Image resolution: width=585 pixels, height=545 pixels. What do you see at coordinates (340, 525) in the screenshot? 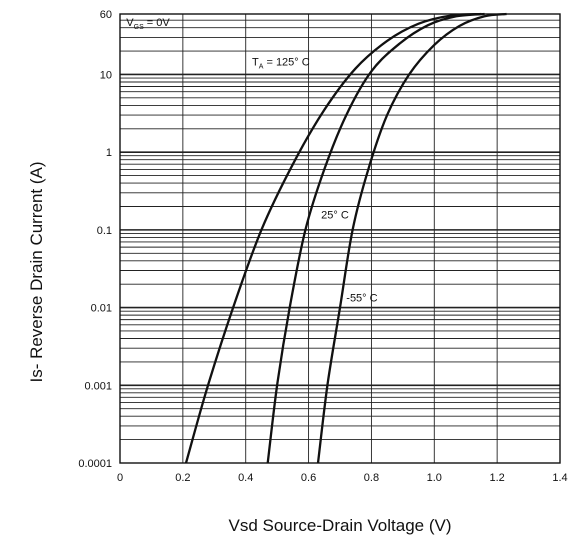
I see `x-axis-title: Vsd Source-Drain Voltage (V)` at bounding box center [340, 525].